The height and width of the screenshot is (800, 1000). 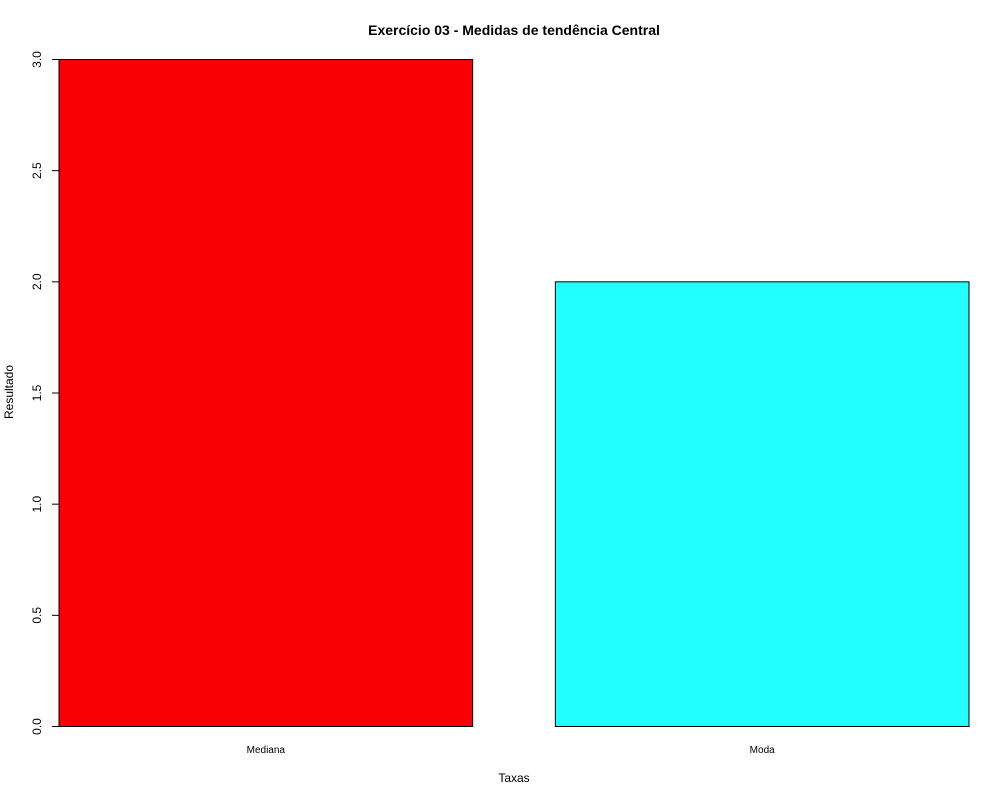 What do you see at coordinates (9, 392) in the screenshot?
I see `y-axis-label: Resultado` at bounding box center [9, 392].